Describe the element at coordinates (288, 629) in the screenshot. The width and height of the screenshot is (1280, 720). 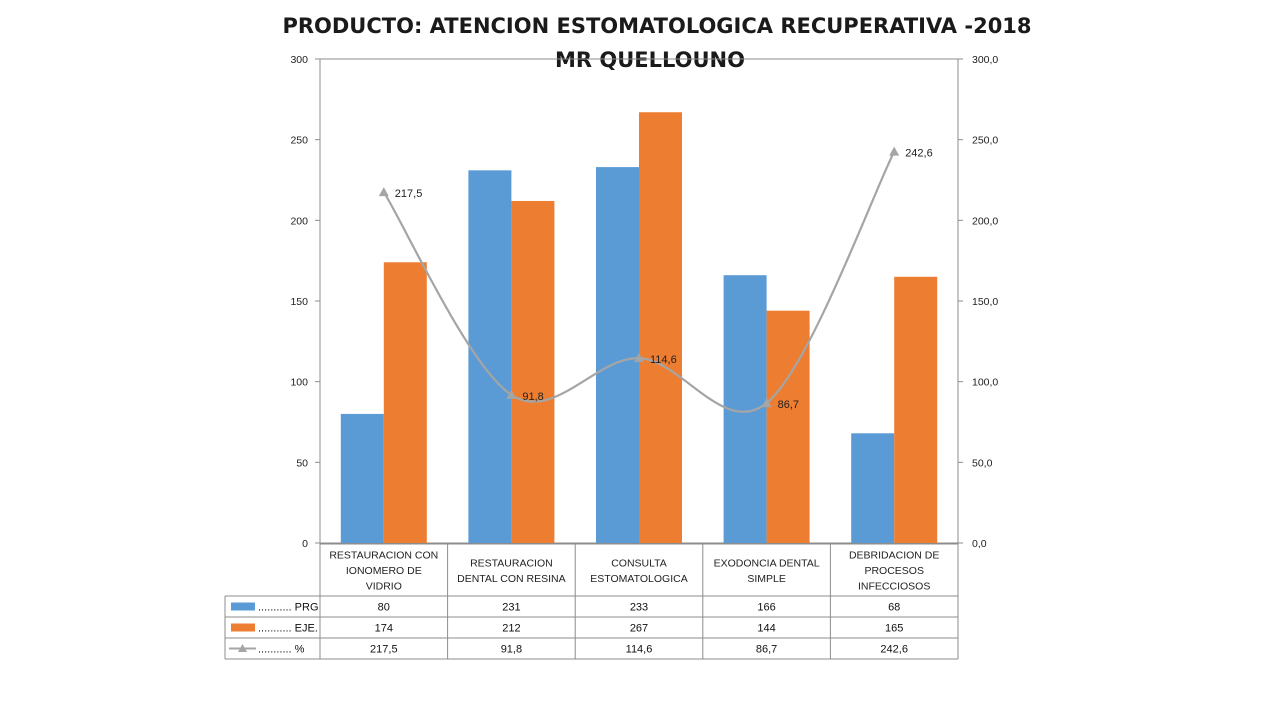
I see `legend-label: ........... EJE.` at that location.